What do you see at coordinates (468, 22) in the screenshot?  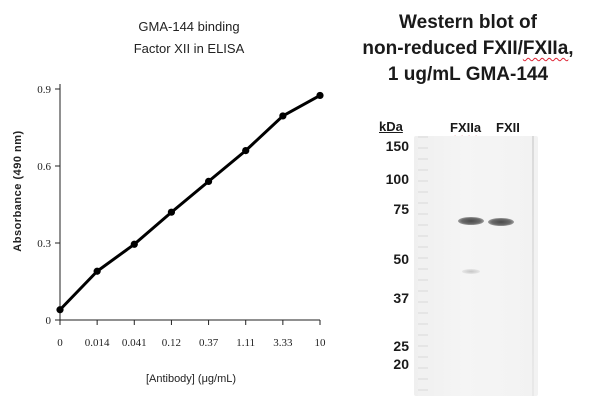 I see `western-blot-title-line-1: Western blot of` at bounding box center [468, 22].